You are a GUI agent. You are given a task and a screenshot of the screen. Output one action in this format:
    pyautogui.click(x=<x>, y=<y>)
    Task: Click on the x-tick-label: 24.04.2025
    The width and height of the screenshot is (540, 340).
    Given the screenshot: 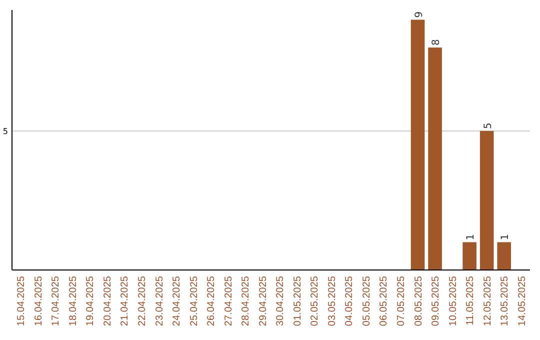 What is the action you would take?
    pyautogui.click(x=177, y=301)
    